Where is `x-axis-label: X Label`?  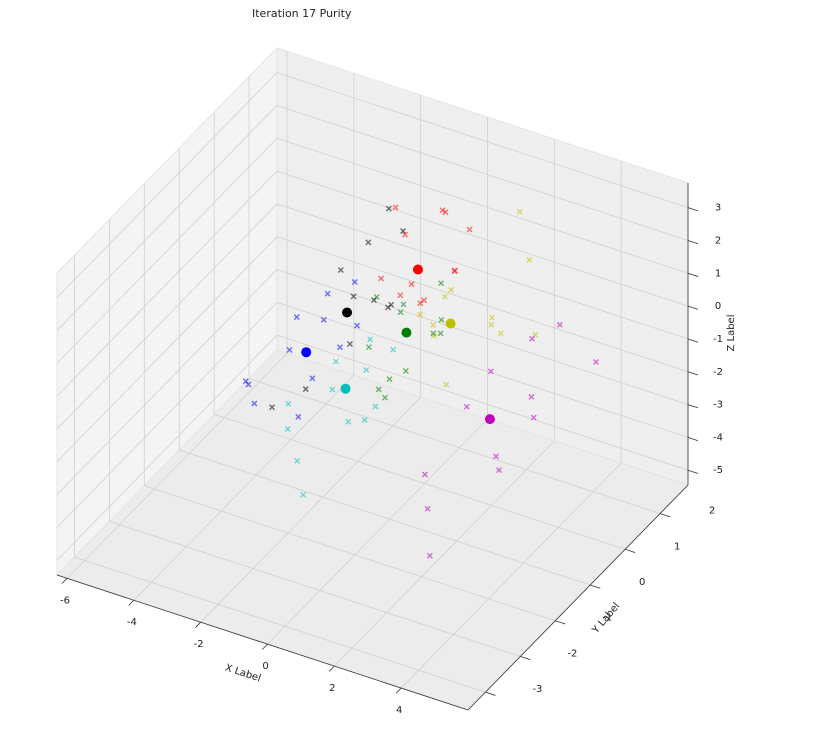 x-axis-label: X Label is located at coordinates (243, 674).